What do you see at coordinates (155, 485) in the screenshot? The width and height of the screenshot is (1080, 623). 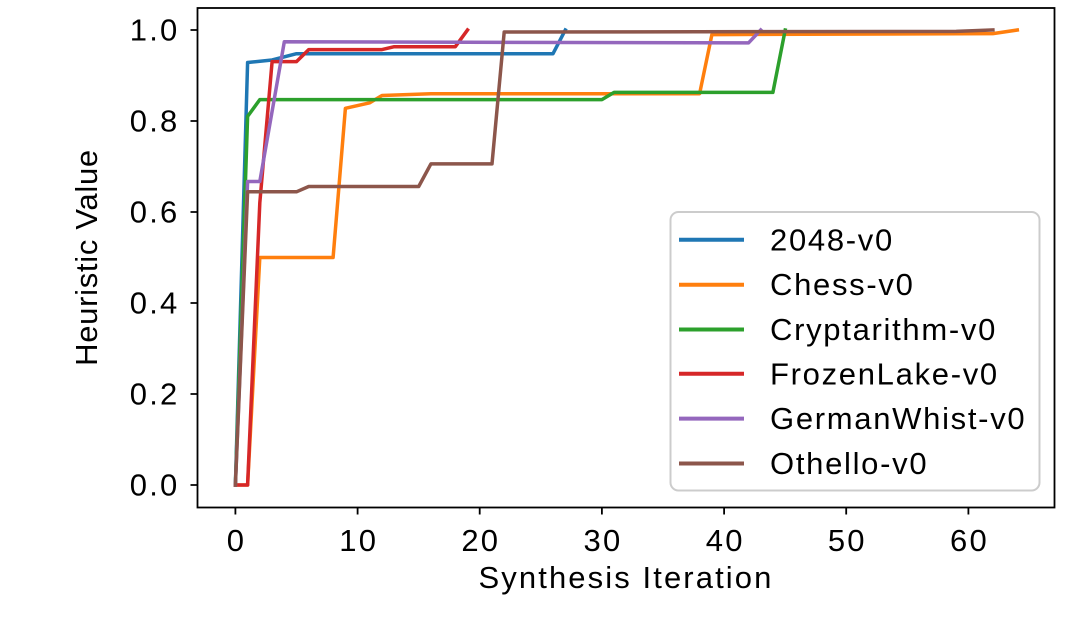 I see `svg-text: 0.0` at bounding box center [155, 485].